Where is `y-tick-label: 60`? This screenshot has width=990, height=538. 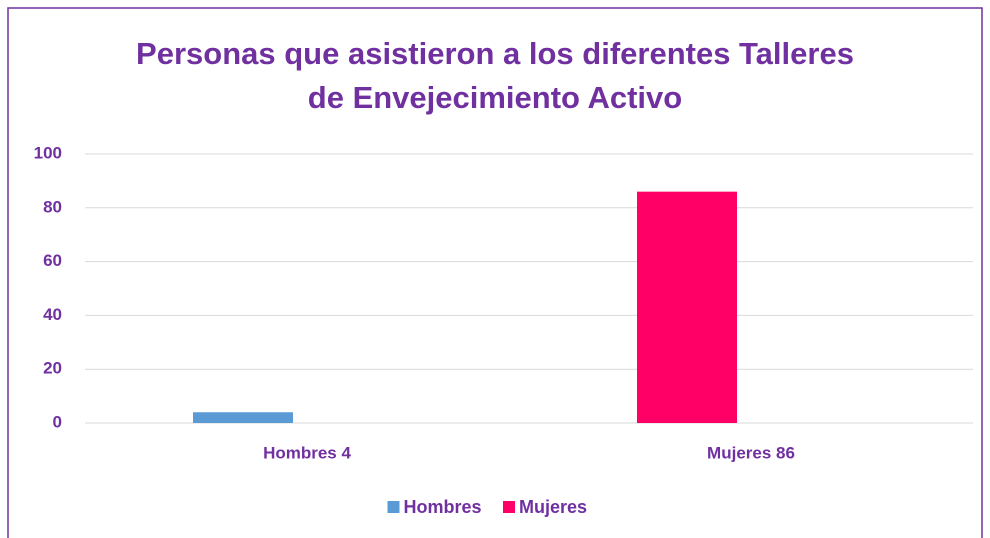 y-tick-label: 60 is located at coordinates (52, 260).